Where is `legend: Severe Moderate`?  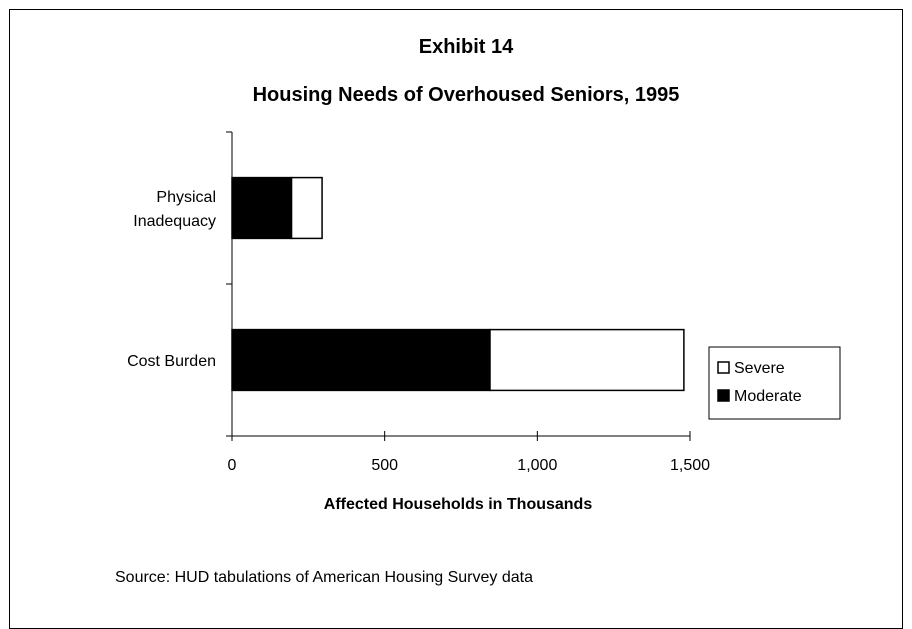 legend: Severe Moderate is located at coordinates (774, 383).